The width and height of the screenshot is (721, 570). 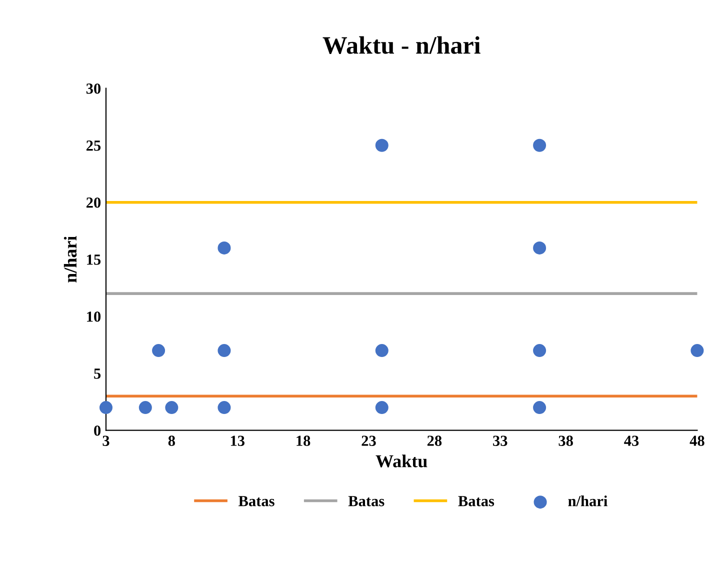 What do you see at coordinates (171, 441) in the screenshot?
I see `x-tick-label: 8` at bounding box center [171, 441].